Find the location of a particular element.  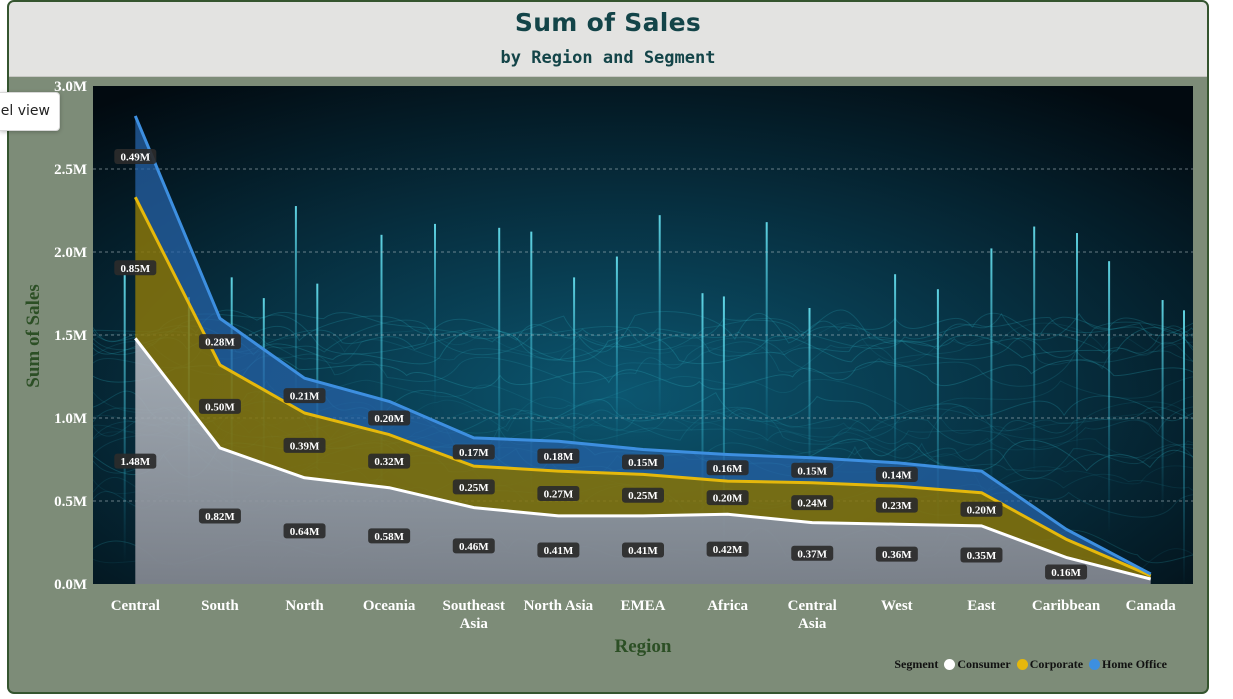

data-label: 0.58M is located at coordinates (389, 536).